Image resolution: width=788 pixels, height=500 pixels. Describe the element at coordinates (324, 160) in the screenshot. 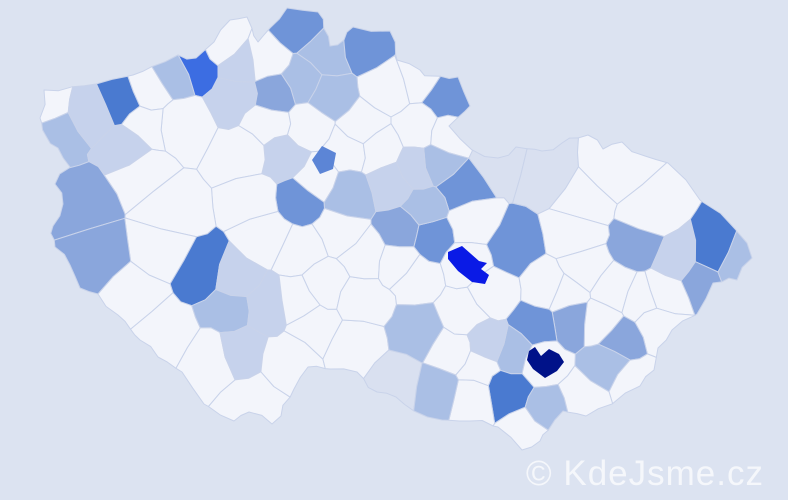

I see `district-highlight-capital` at that location.